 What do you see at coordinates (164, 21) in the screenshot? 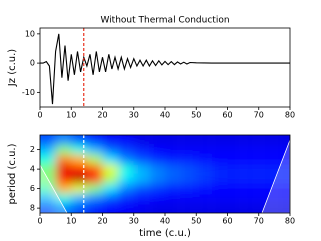
I see `chart-title: Without Thermal Conduction` at bounding box center [164, 21].